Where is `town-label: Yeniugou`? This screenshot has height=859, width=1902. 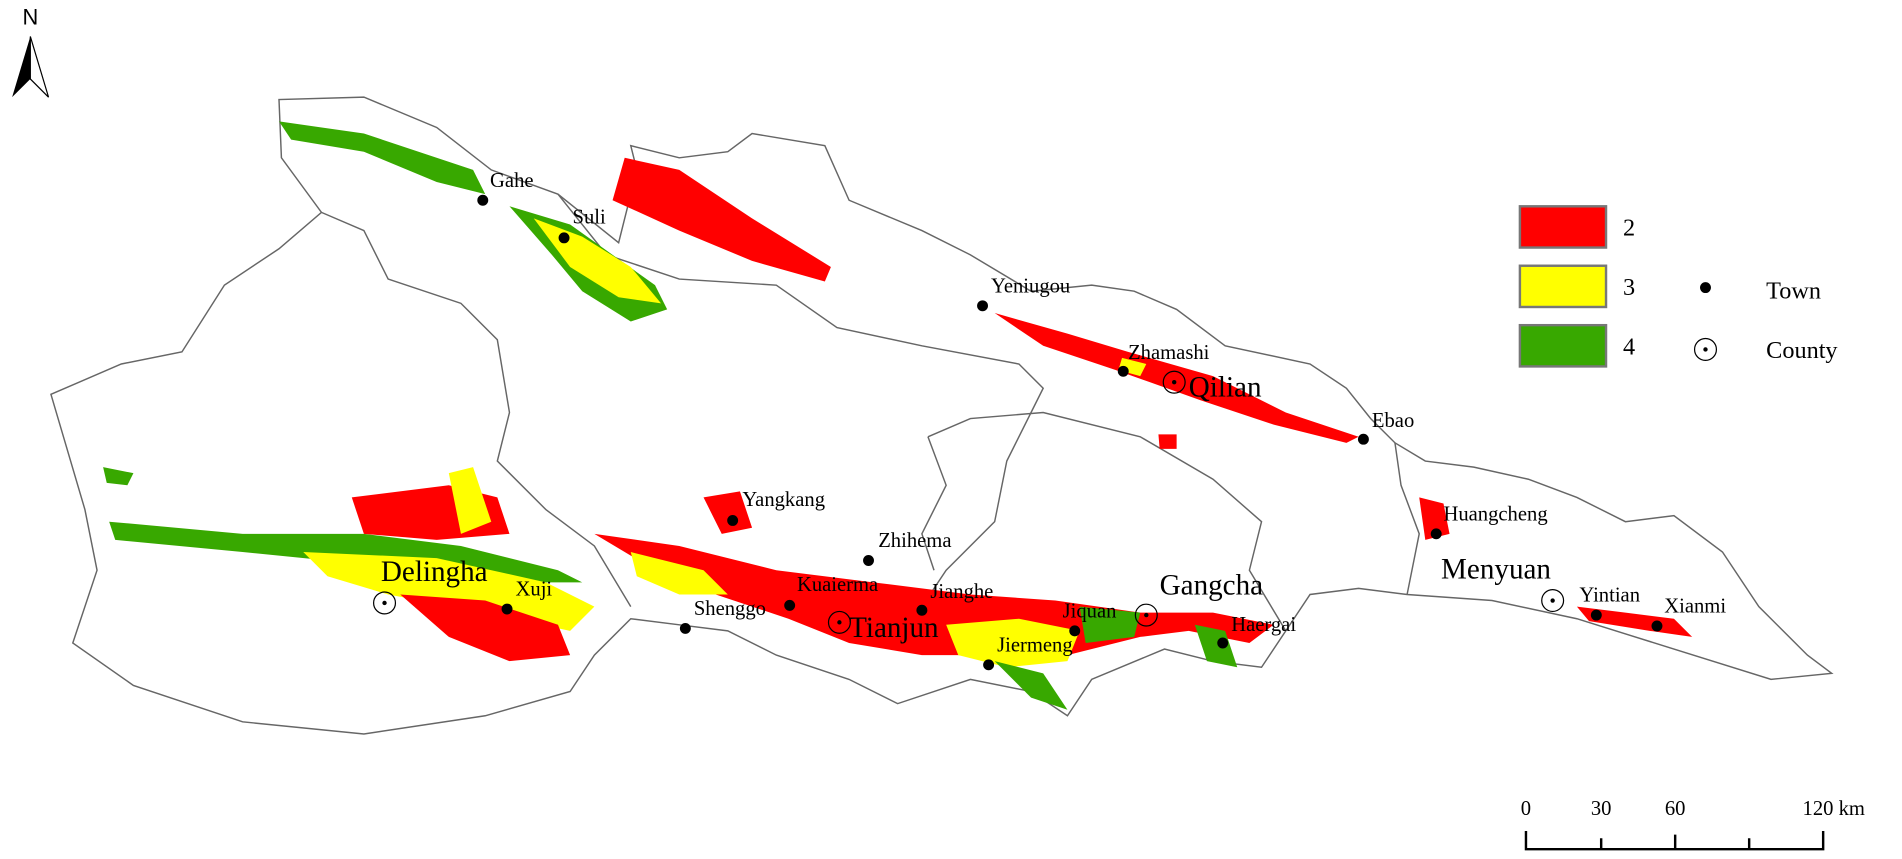 town-label: Yeniugou is located at coordinates (1030, 286).